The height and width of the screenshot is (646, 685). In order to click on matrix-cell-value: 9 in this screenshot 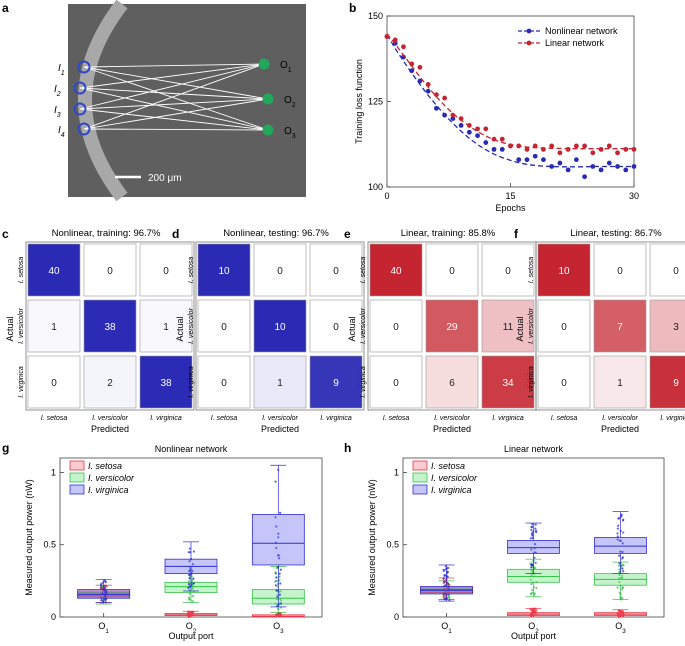, I will do `click(676, 383)`.